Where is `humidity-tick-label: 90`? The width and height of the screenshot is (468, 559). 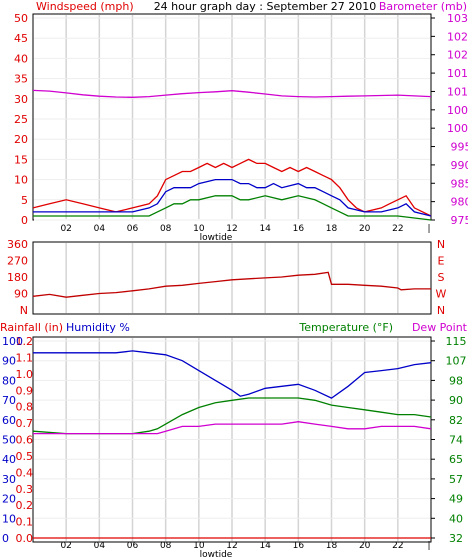 humidity-tick-label: 90 is located at coordinates (9, 361).